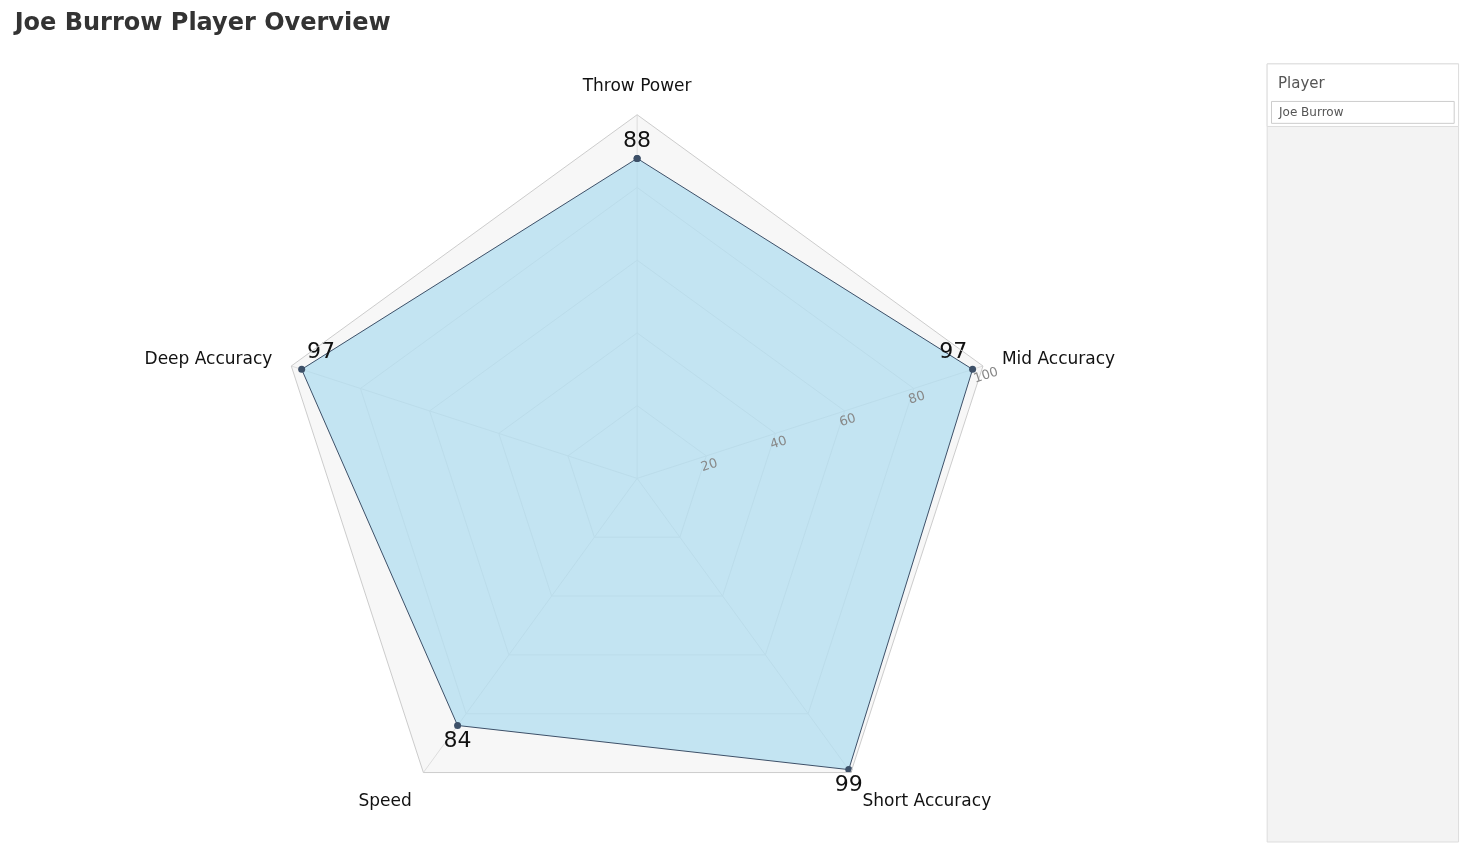  I want to click on spoke-label: Throw Power, so click(636, 85).